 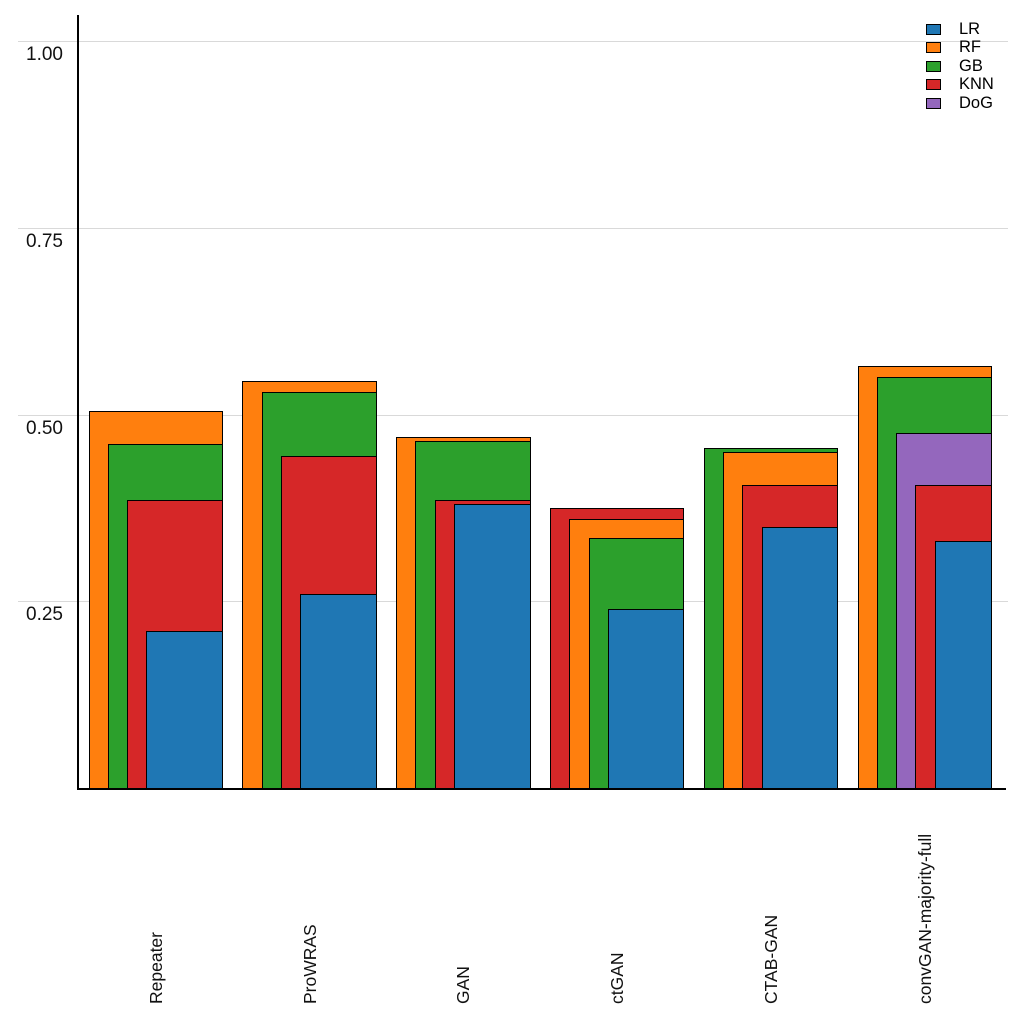 I want to click on x-axis-label: CTAB-GAN, so click(x=770, y=959).